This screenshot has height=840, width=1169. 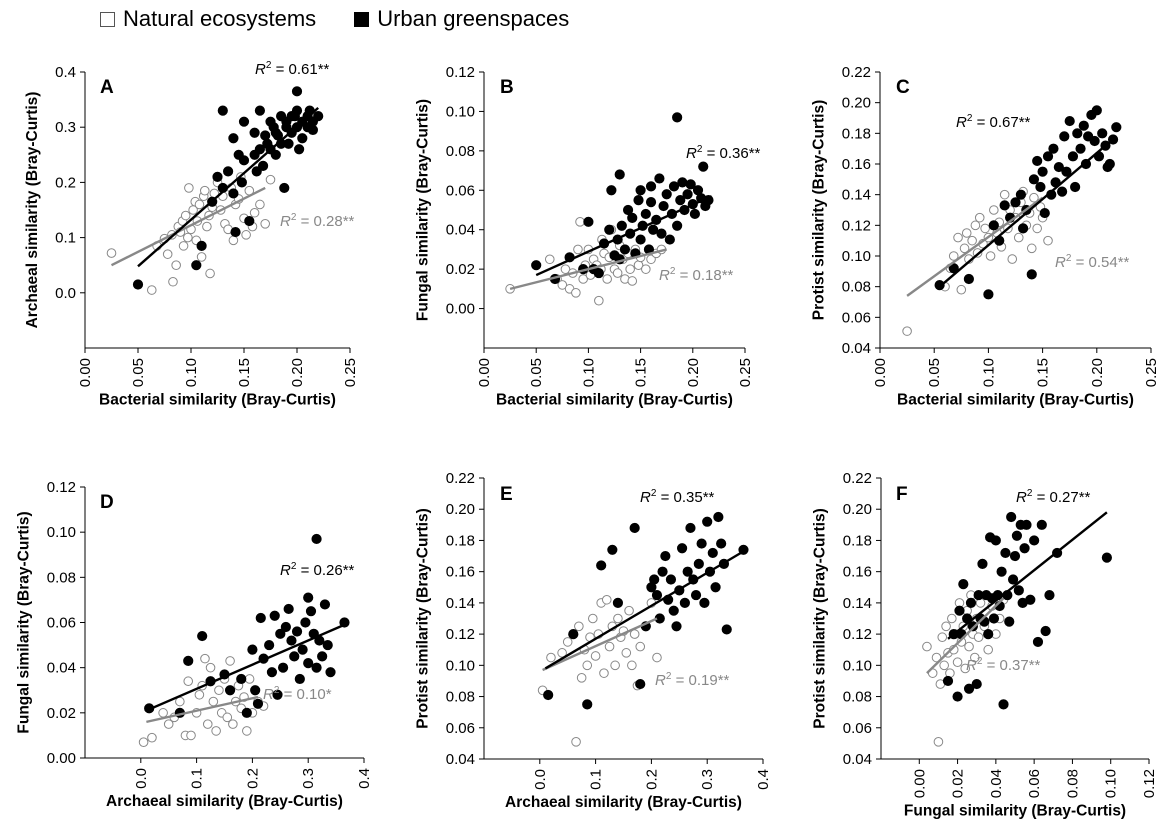 What do you see at coordinates (460, 72) in the screenshot?
I see `panel-b-y-tick-label: 0.12` at bounding box center [460, 72].